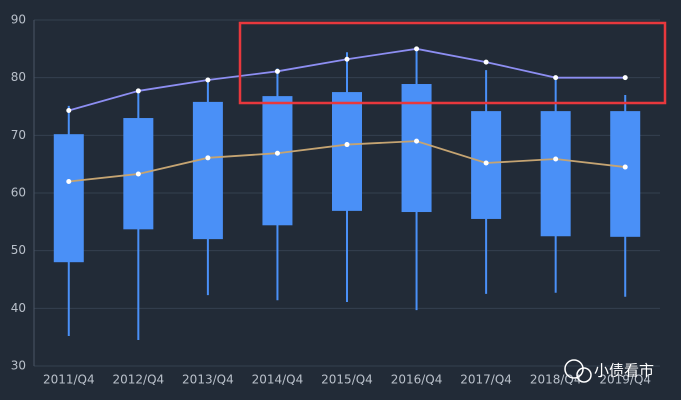 Image resolution: width=681 pixels, height=400 pixels. I want to click on watermark: 小债看市, so click(624, 371).